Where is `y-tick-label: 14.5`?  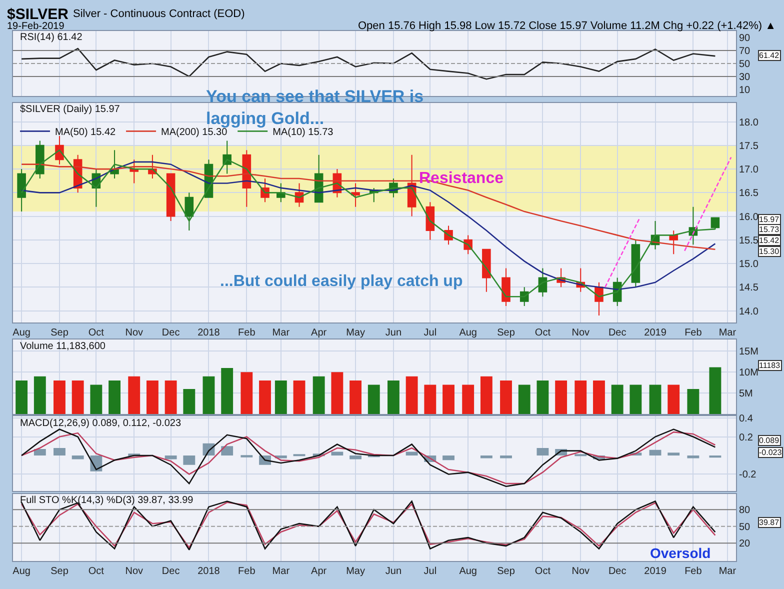
y-tick-label: 14.5 is located at coordinates (749, 288).